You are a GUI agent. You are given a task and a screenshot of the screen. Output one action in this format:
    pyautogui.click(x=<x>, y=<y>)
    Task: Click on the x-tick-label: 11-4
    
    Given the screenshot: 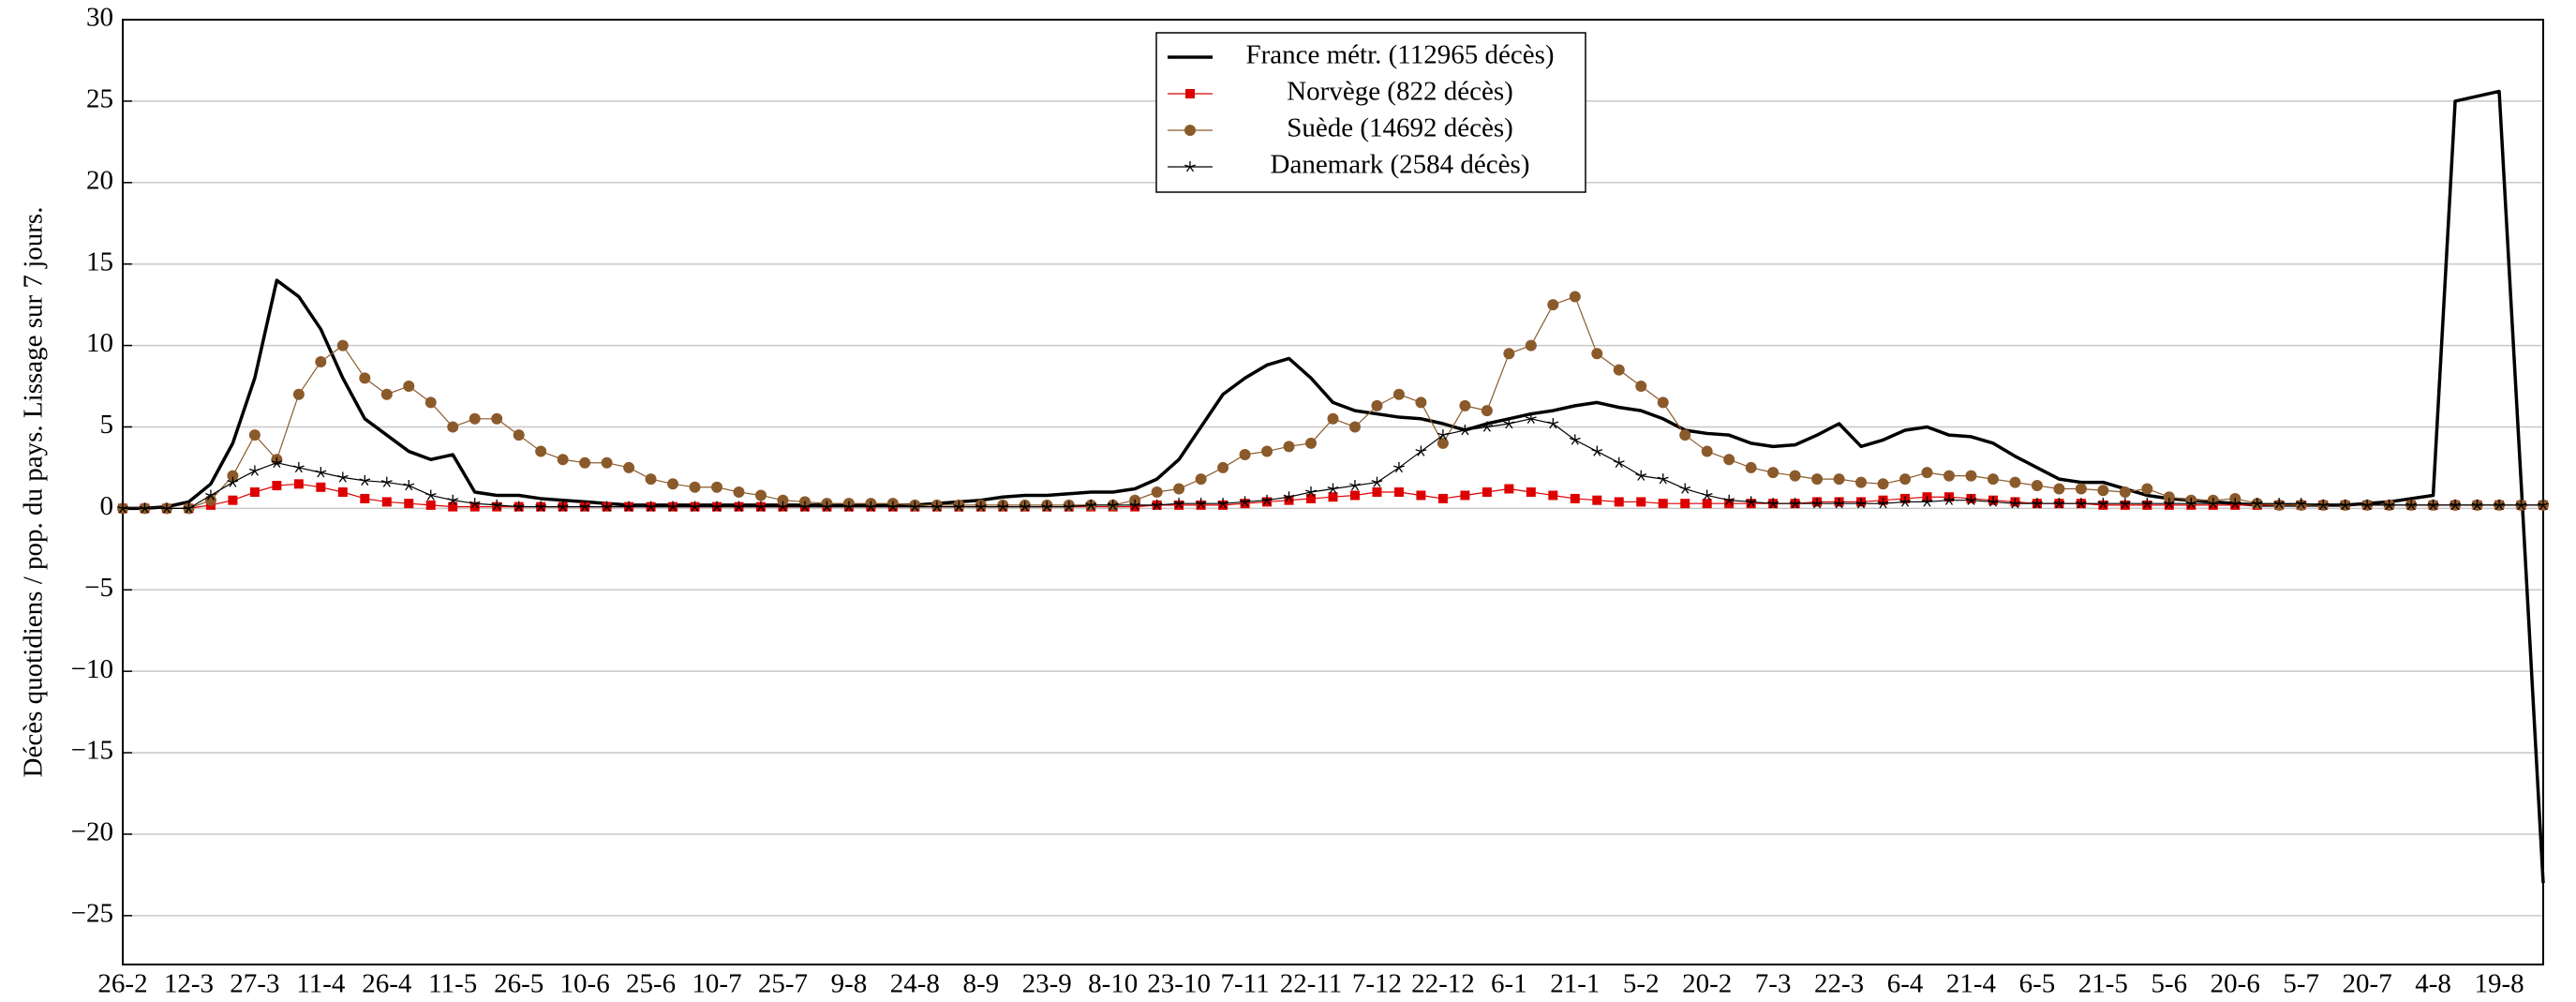 What is the action you would take?
    pyautogui.click(x=321, y=984)
    